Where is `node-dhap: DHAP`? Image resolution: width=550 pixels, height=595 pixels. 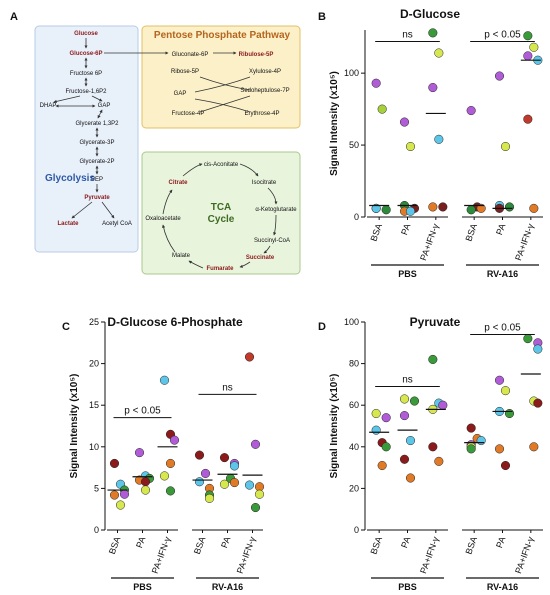 node-dhap: DHAP is located at coordinates (48, 106).